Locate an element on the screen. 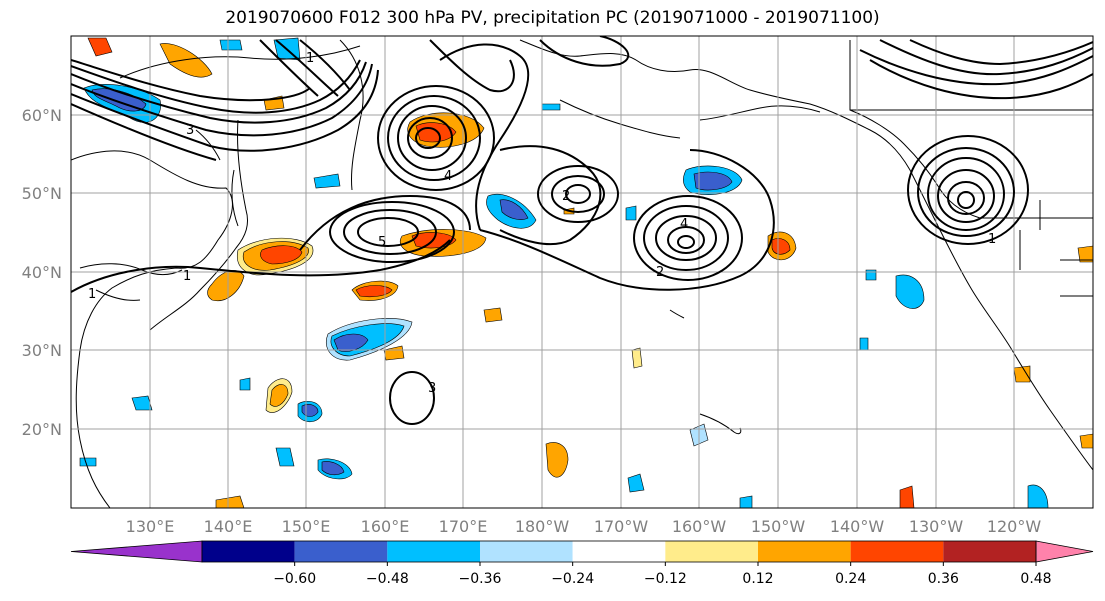 The height and width of the screenshot is (601, 1105). lon-label: 170°W is located at coordinates (621, 526).